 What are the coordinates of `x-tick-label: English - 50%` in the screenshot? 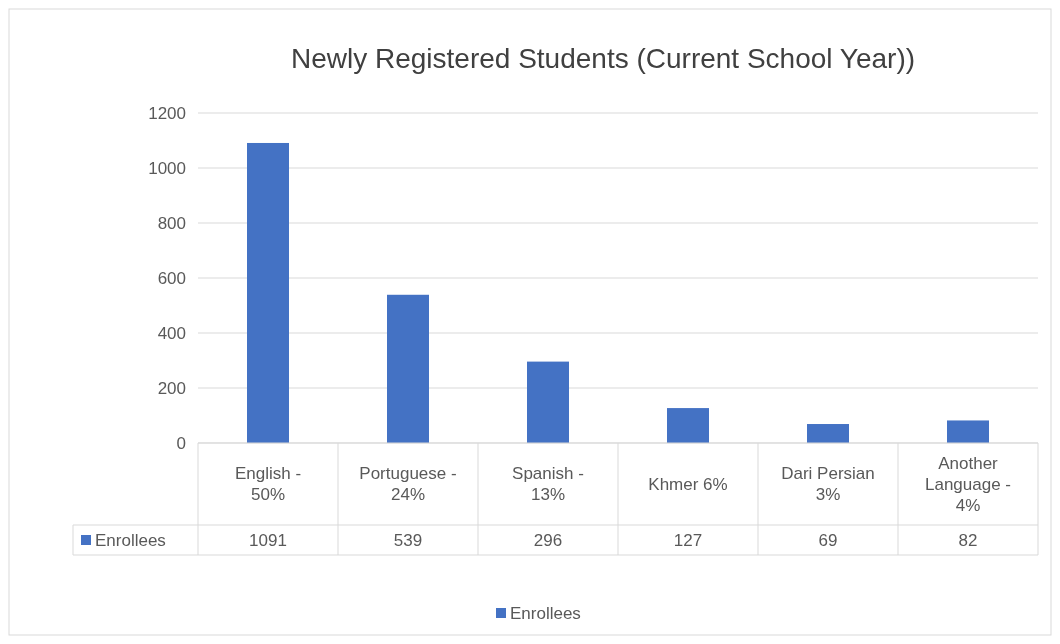 It's located at (268, 484).